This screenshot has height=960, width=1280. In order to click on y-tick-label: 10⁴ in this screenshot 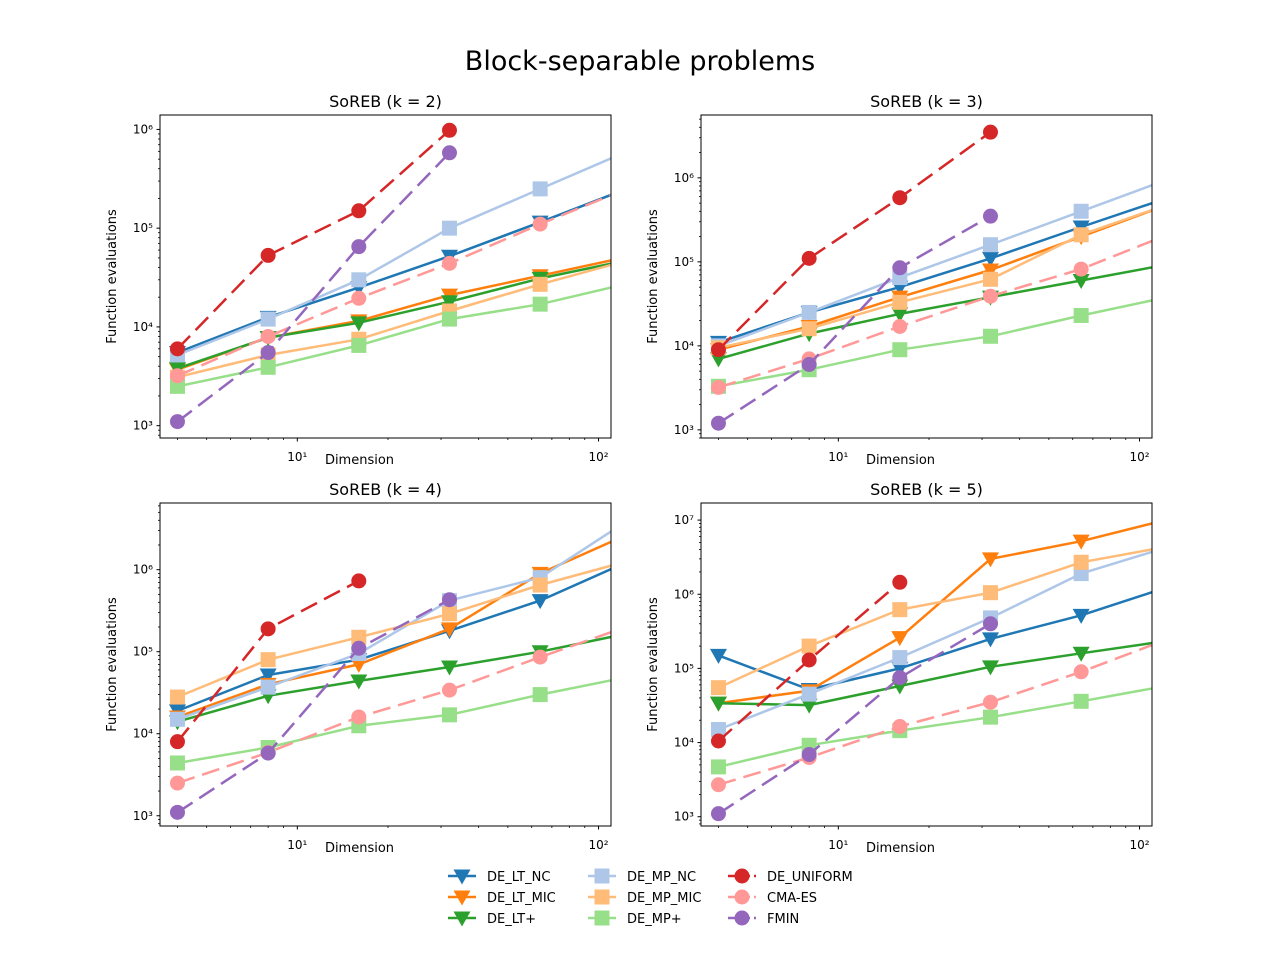, I will do `click(684, 743)`.